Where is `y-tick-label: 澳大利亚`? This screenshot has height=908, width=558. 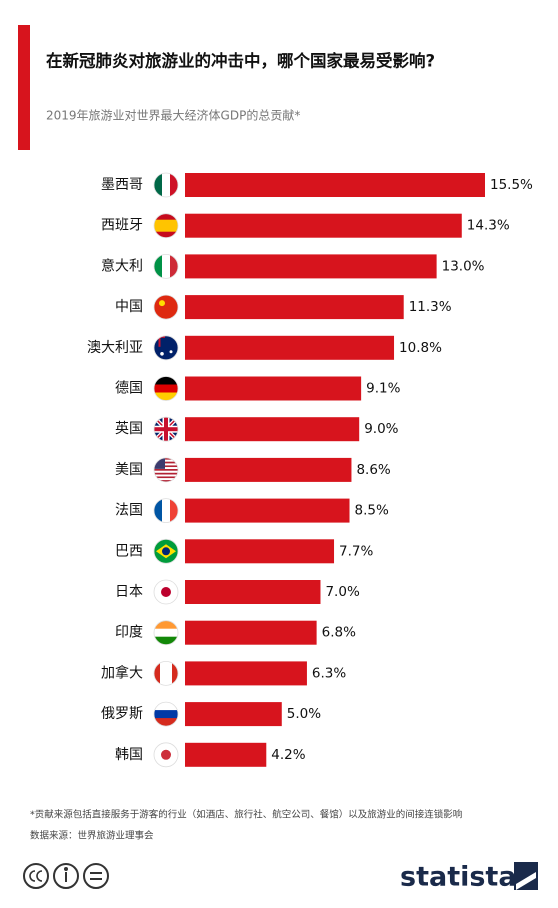
y-tick-label: 澳大利亚 is located at coordinates (115, 348).